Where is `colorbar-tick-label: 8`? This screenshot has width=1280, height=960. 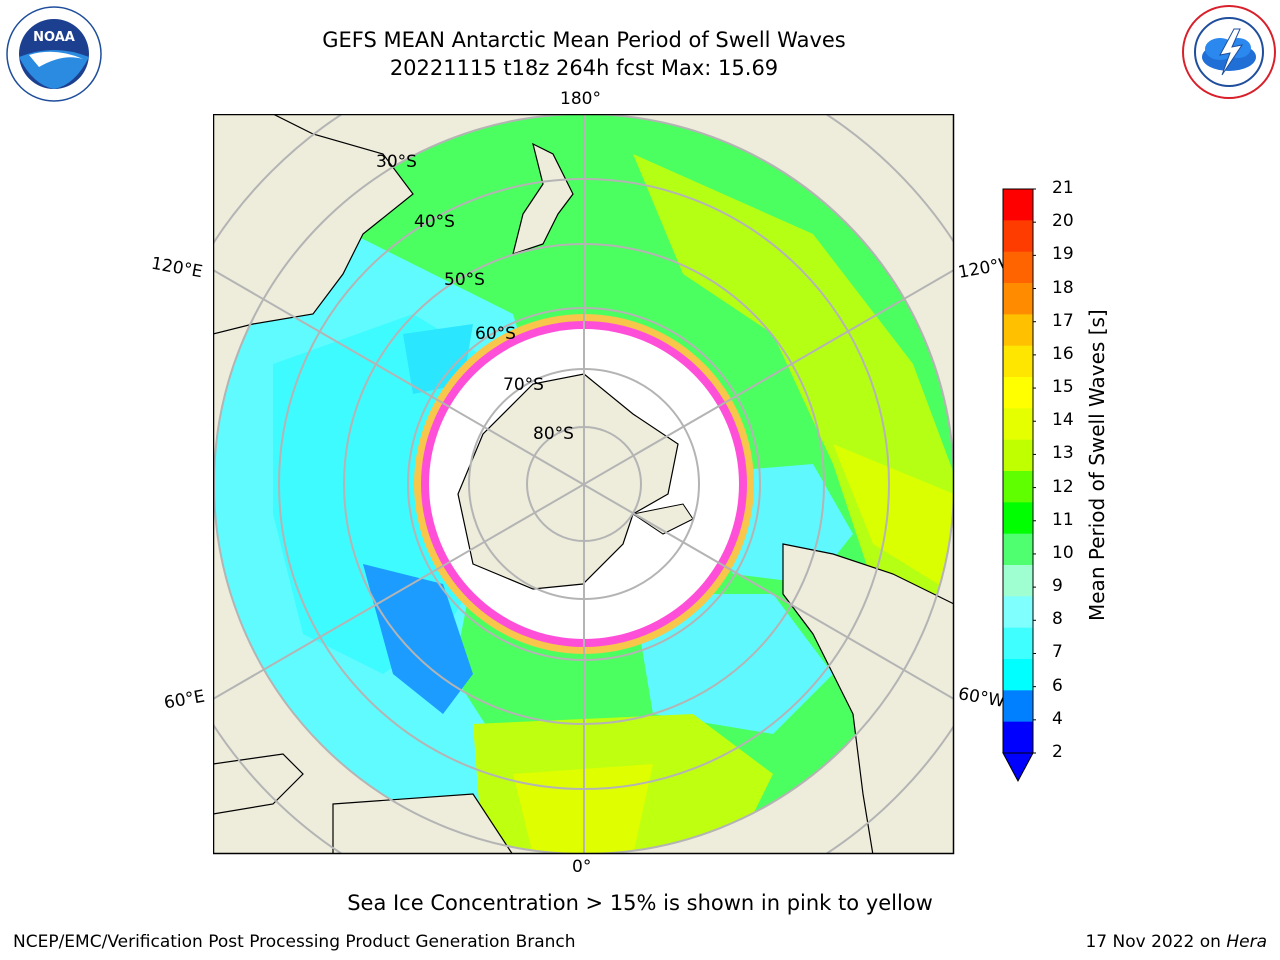
colorbar-tick-label: 8 is located at coordinates (1057, 619).